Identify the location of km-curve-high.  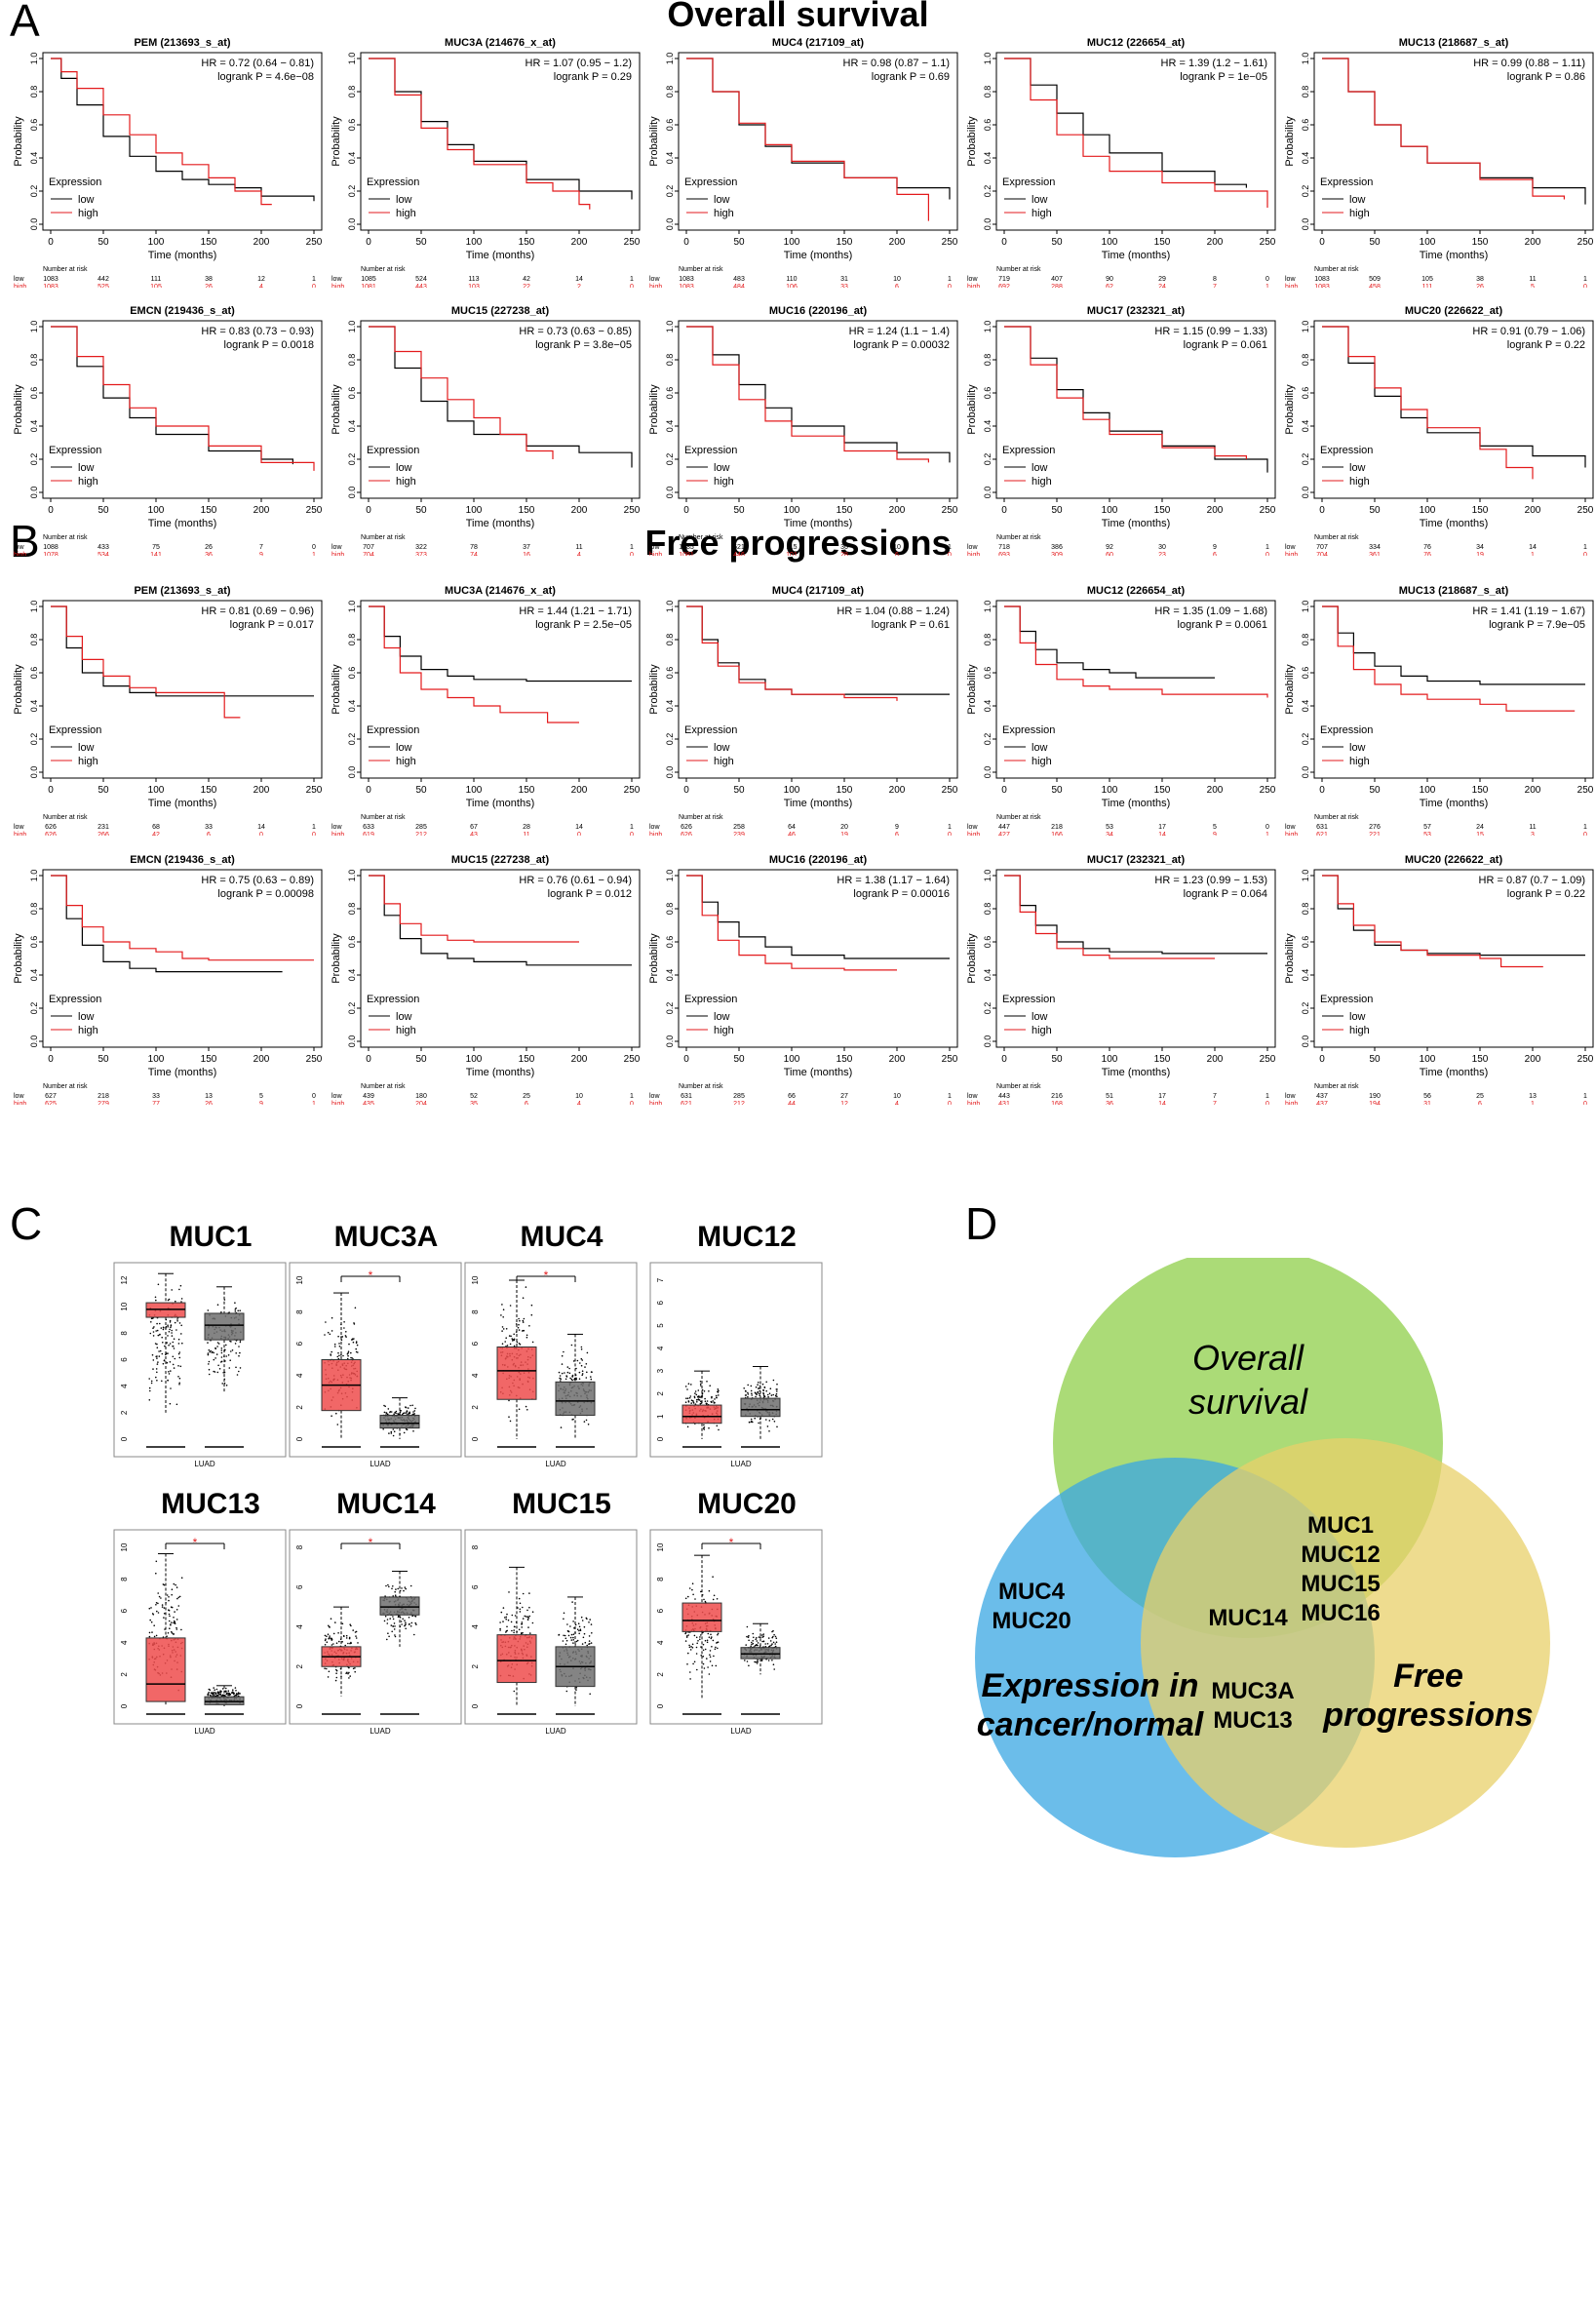
(474, 664).